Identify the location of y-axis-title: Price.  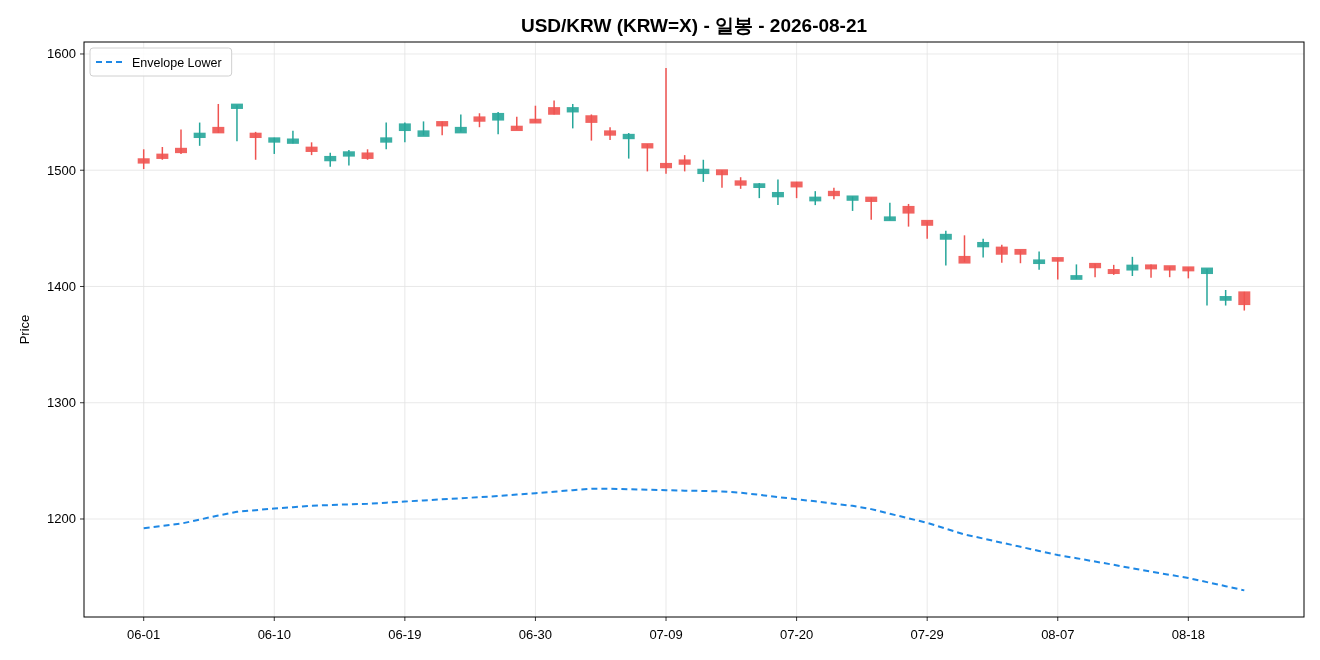
(24, 329).